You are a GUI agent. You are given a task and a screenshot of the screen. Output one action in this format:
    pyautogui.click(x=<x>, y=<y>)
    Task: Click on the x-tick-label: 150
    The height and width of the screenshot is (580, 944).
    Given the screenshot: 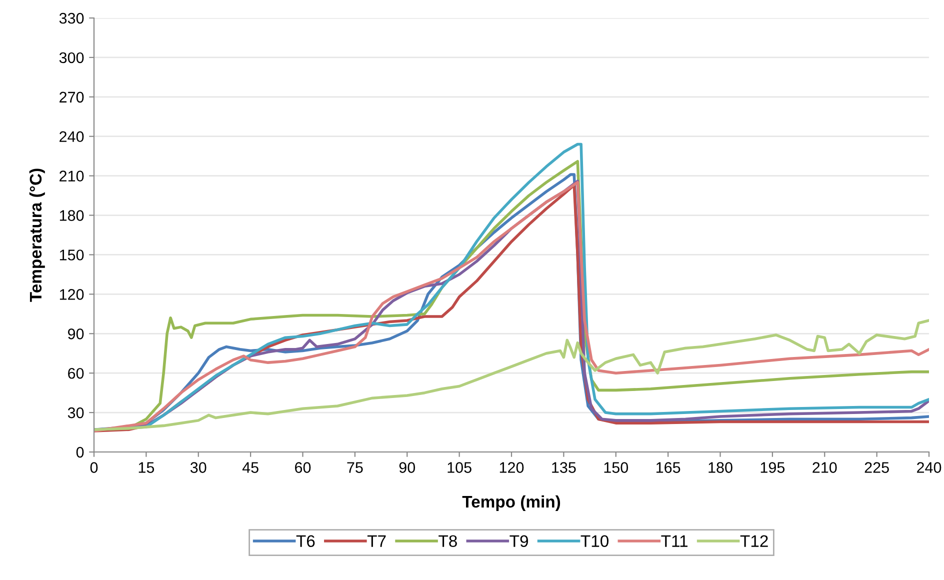 What is the action you would take?
    pyautogui.click(x=616, y=467)
    